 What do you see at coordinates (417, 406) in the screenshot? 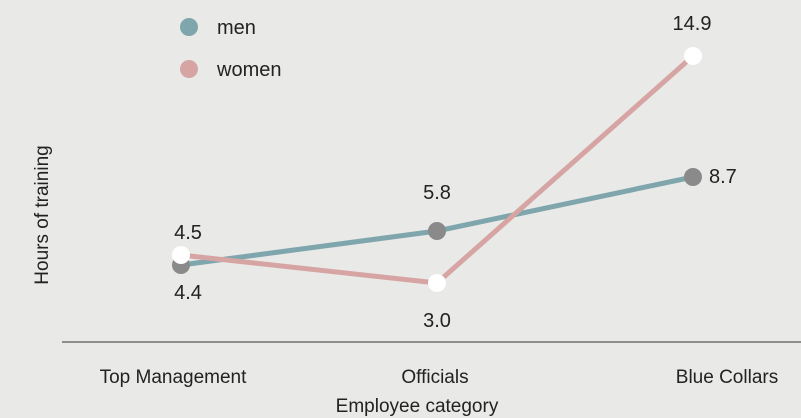
I see `x-axis-label: Employee category` at bounding box center [417, 406].